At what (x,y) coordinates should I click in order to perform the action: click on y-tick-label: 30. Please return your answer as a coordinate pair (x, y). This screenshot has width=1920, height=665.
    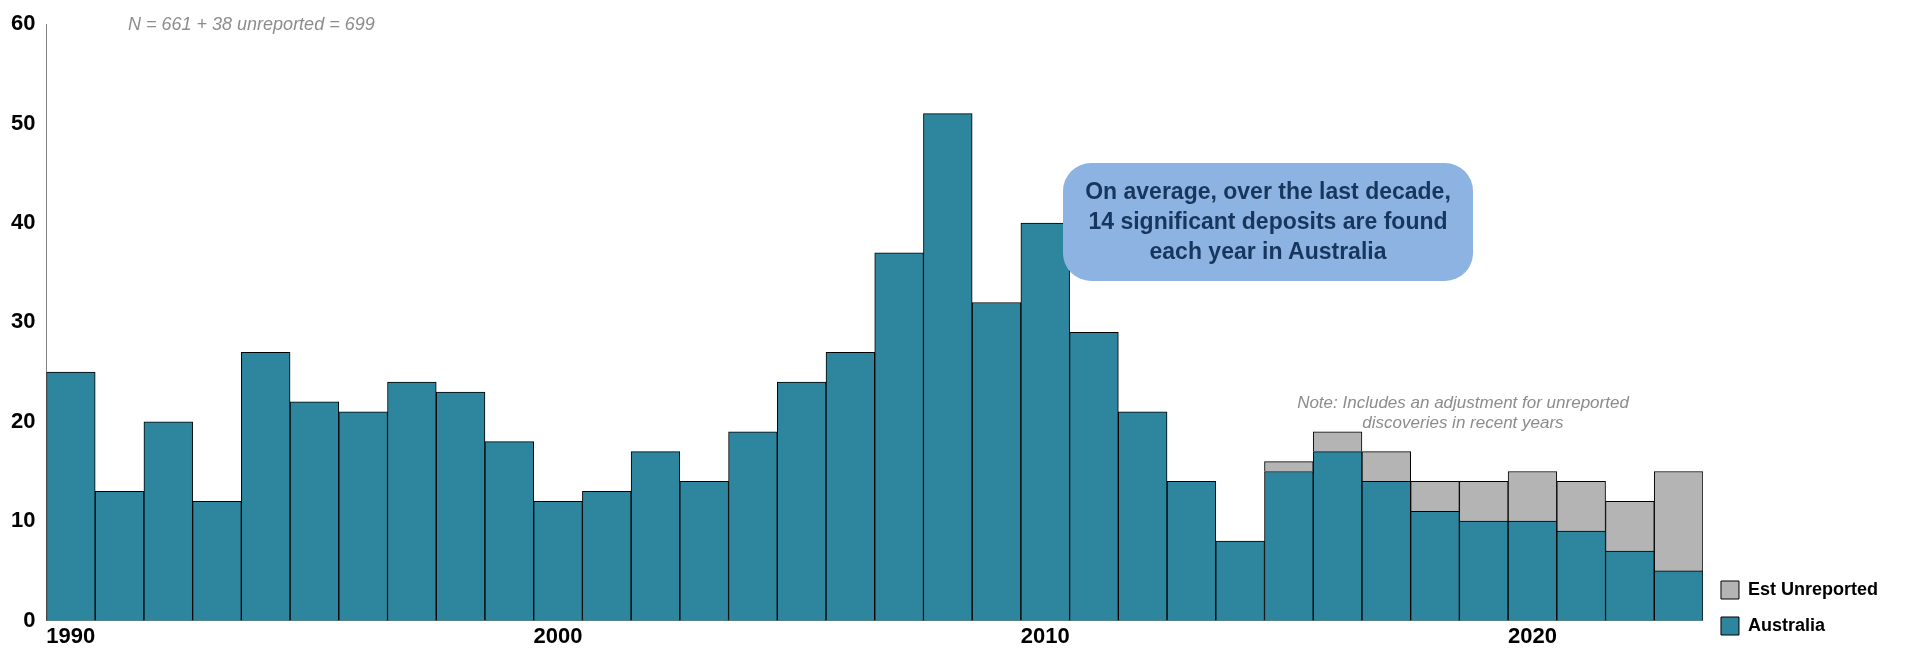
    Looking at the image, I should click on (23, 321).